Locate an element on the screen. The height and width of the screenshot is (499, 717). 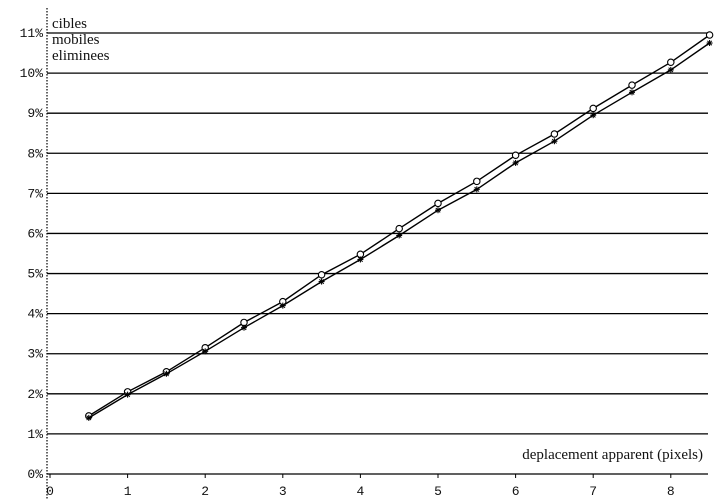
x-tick-label-0: 0 is located at coordinates (50, 491).